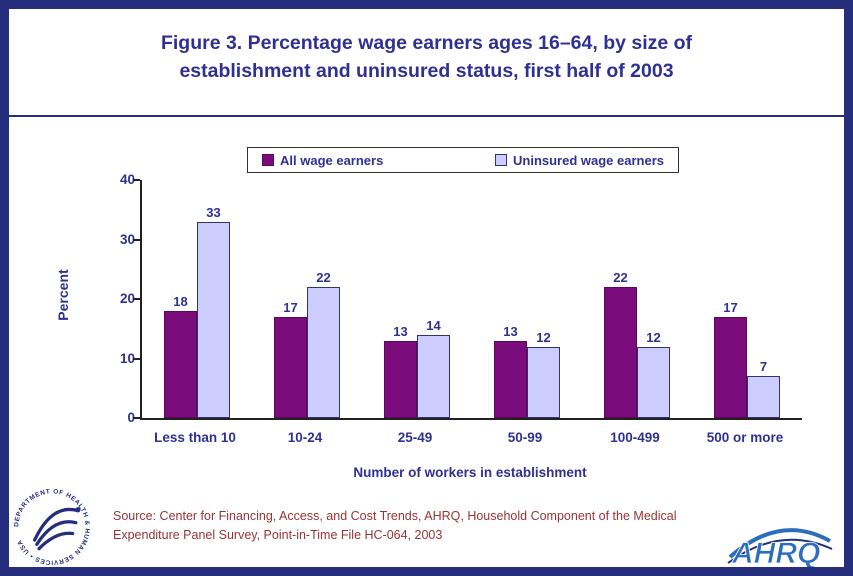 The width and height of the screenshot is (853, 576). I want to click on bar-column: 14, so click(433, 368).